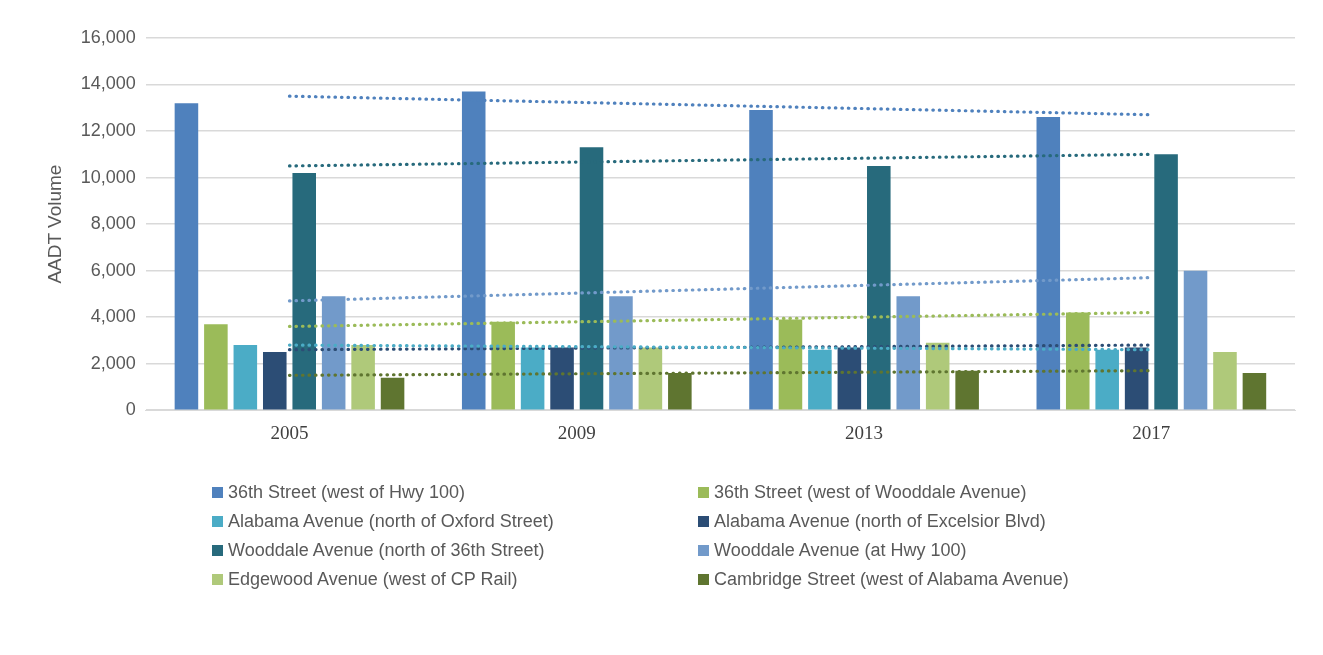 Image resolution: width=1323 pixels, height=655 pixels. I want to click on y-tick-label: 2,000, so click(113, 362).